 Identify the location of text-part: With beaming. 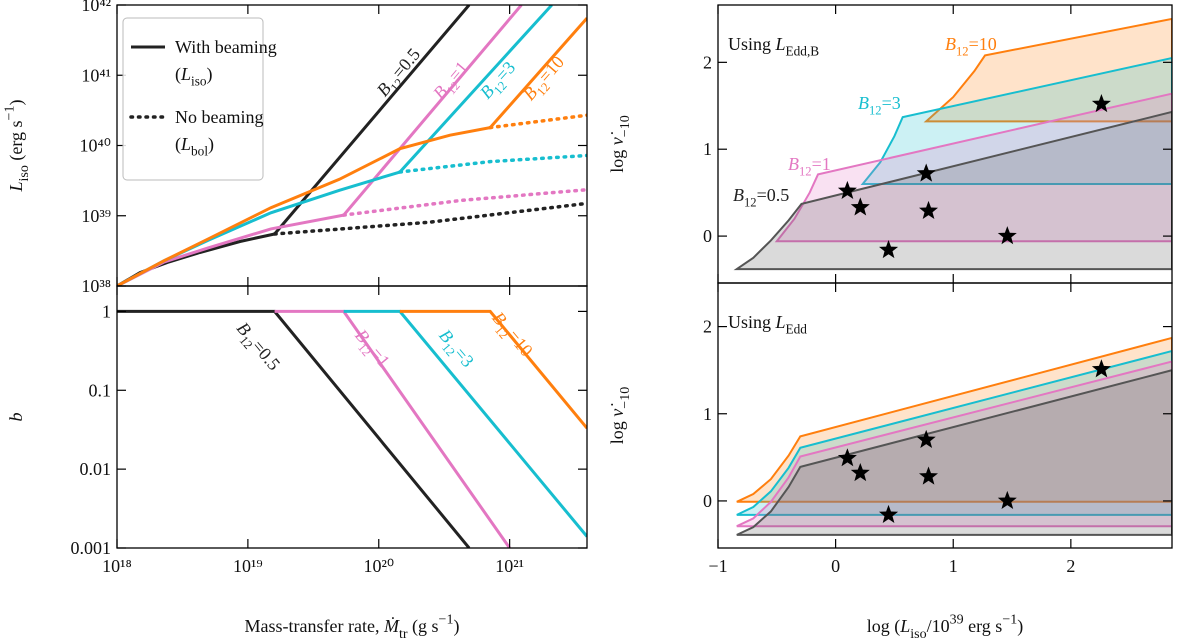
(226, 47).